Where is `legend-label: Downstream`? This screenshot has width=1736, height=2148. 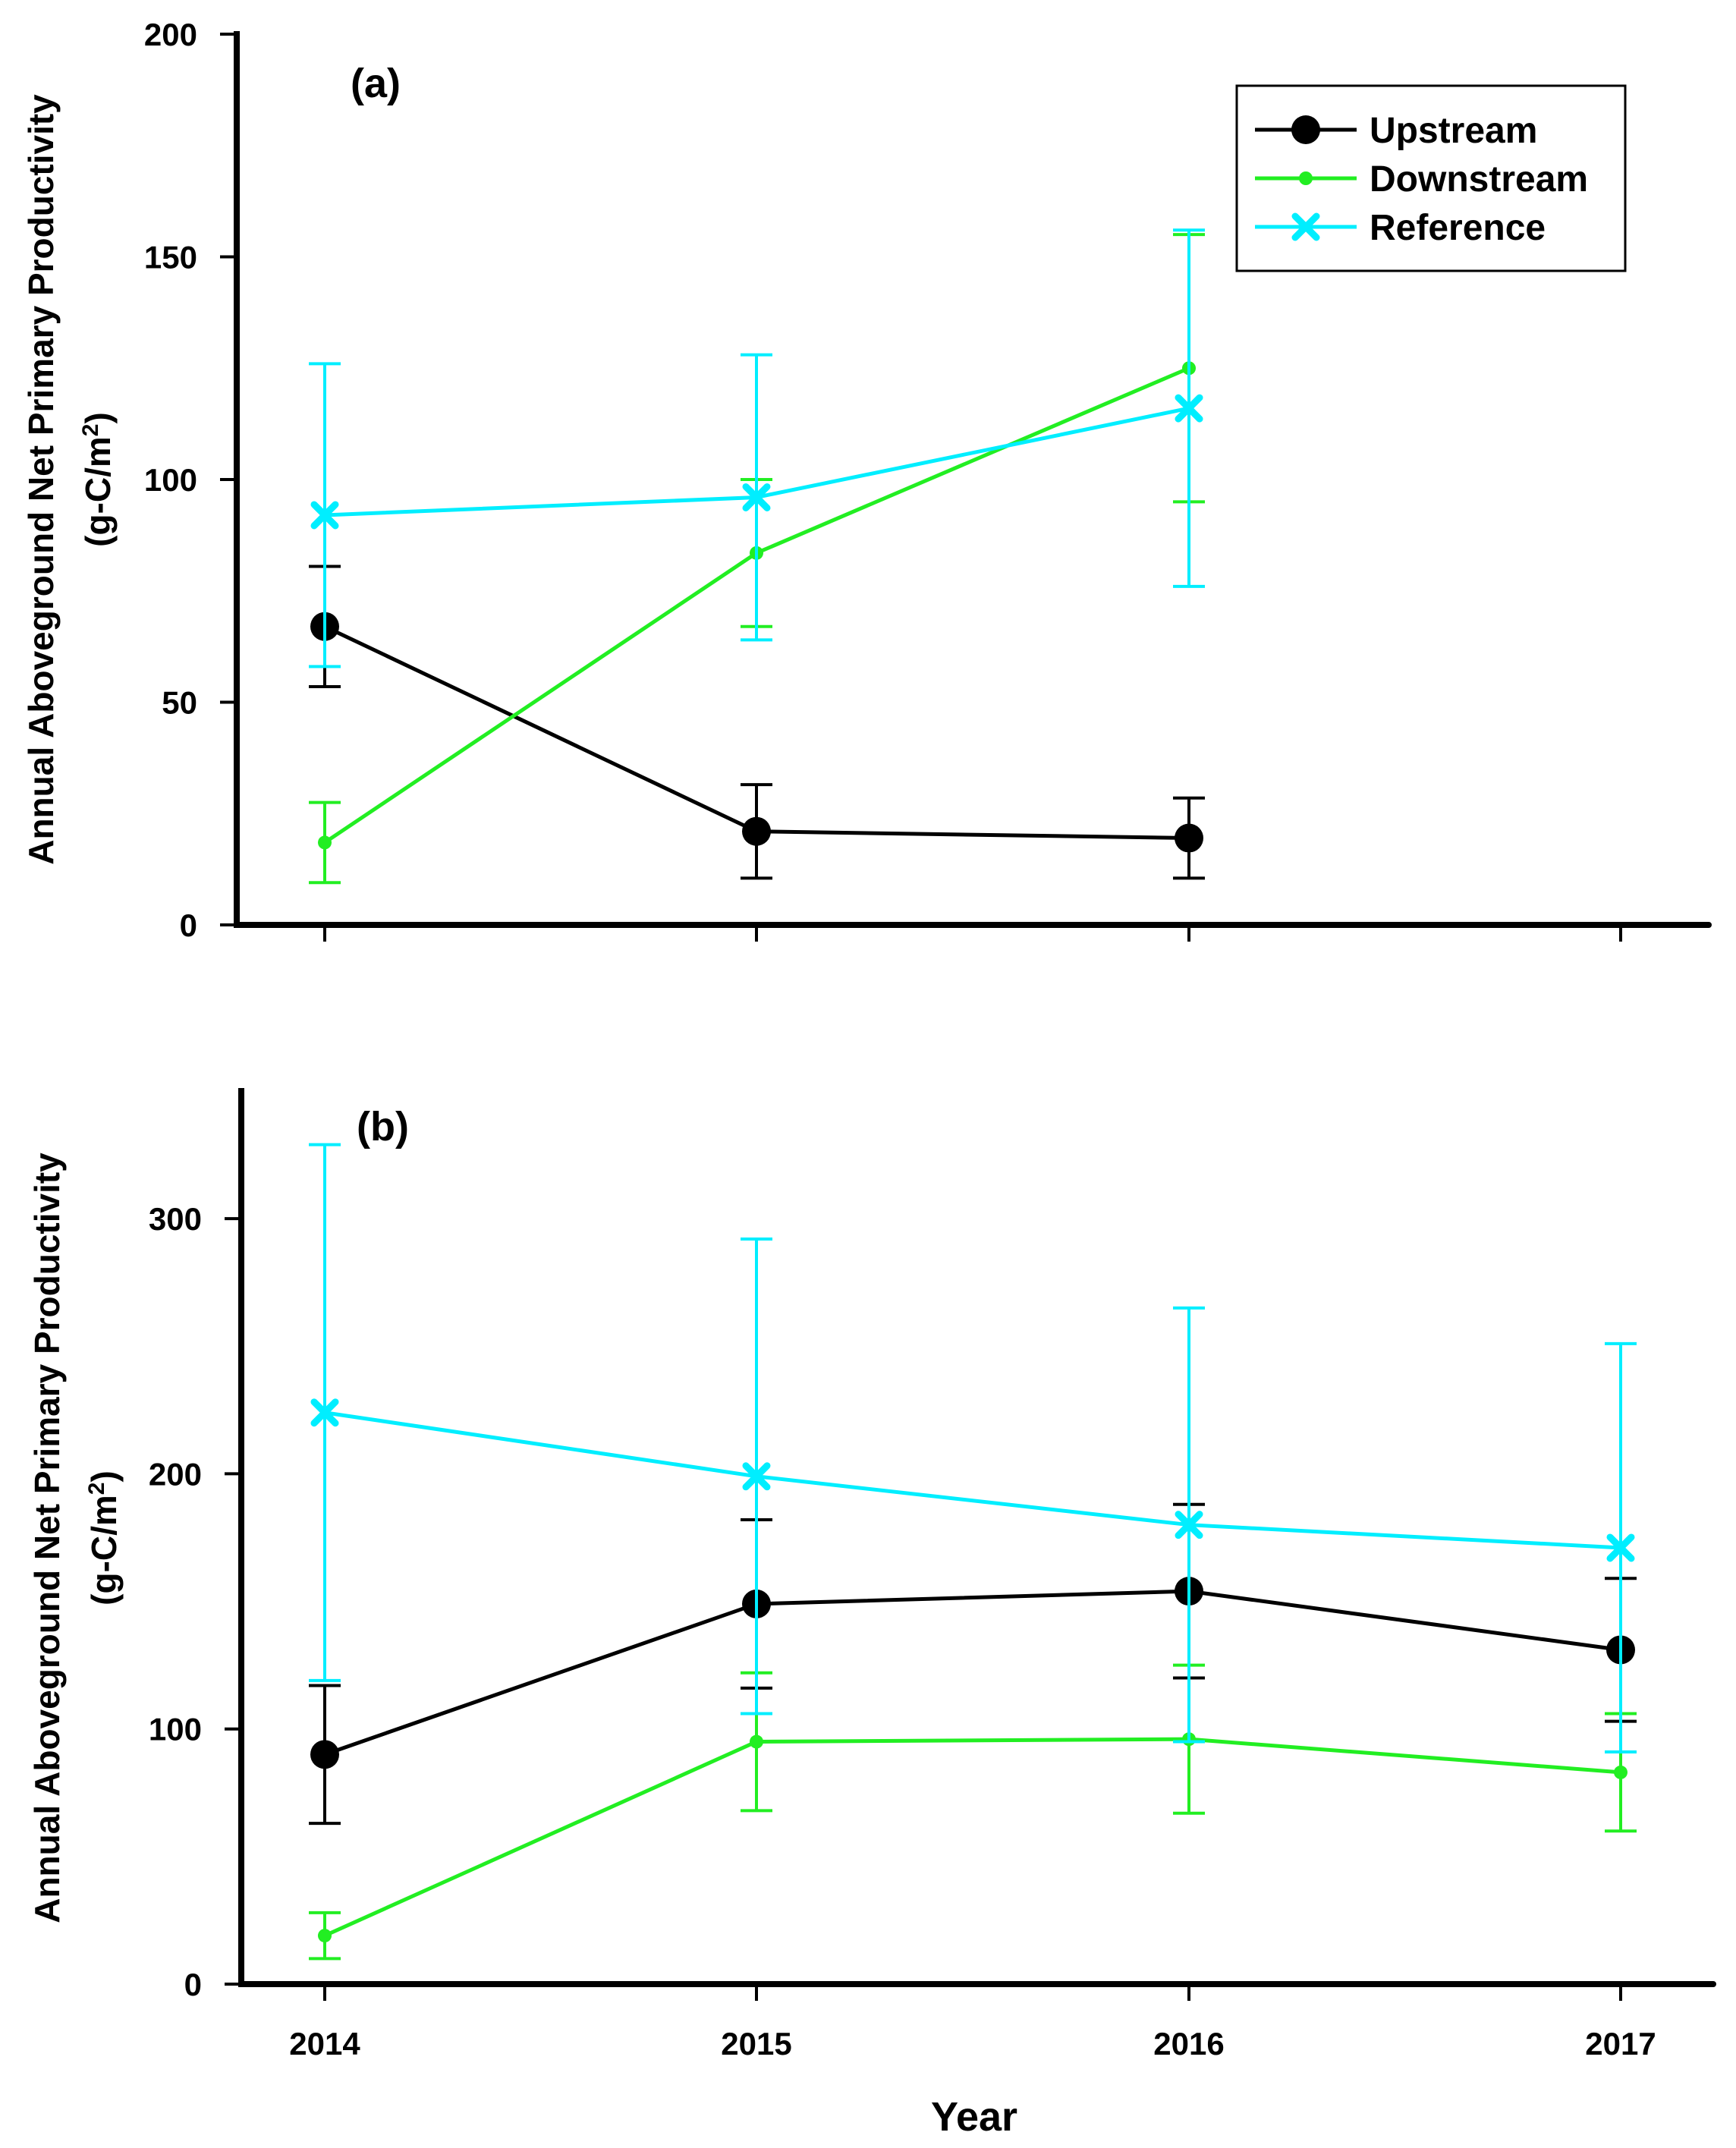 legend-label: Downstream is located at coordinates (1479, 179).